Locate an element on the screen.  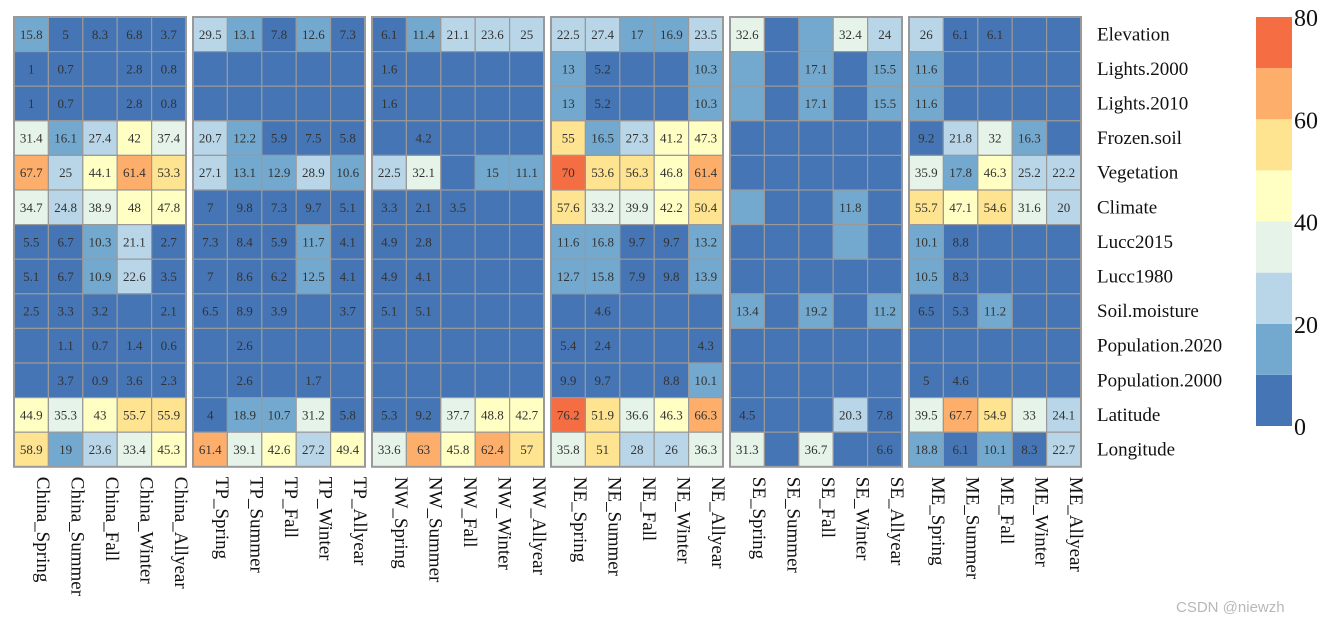
cell-value: 5.1 is located at coordinates (389, 311).